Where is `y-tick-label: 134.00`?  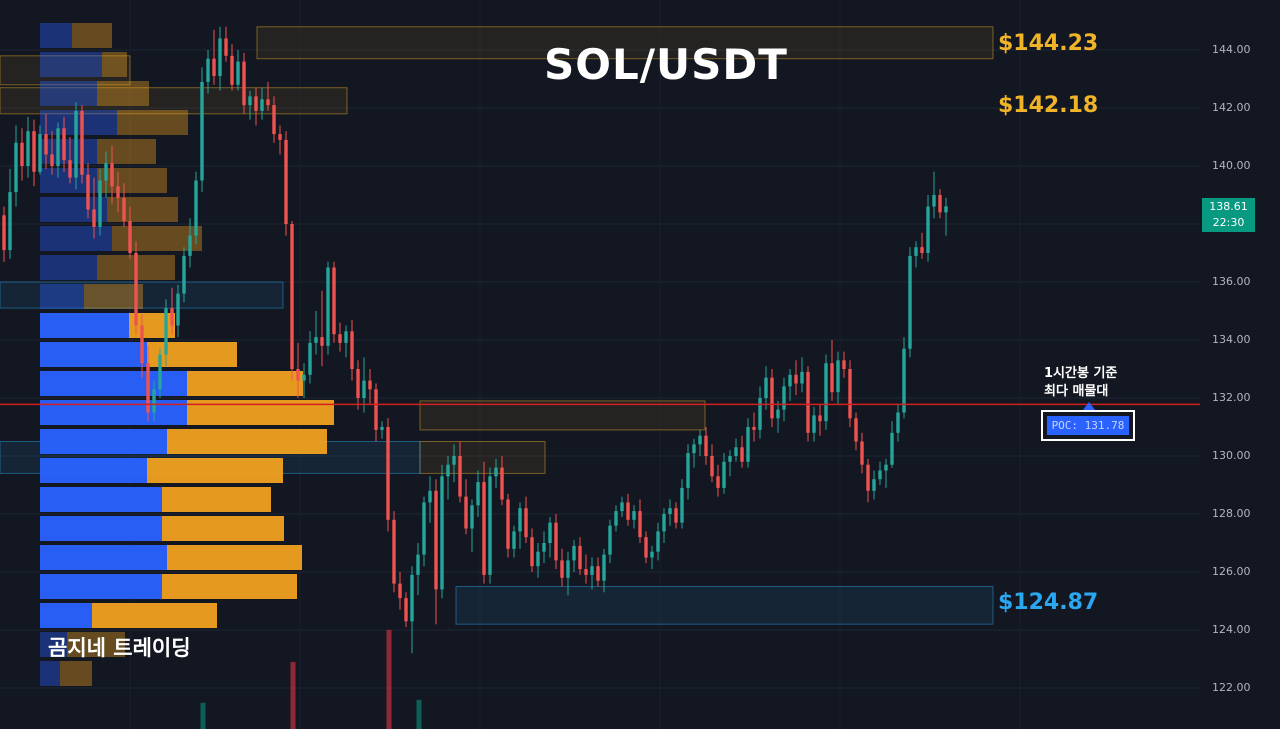 y-tick-label: 134.00 is located at coordinates (1231, 339).